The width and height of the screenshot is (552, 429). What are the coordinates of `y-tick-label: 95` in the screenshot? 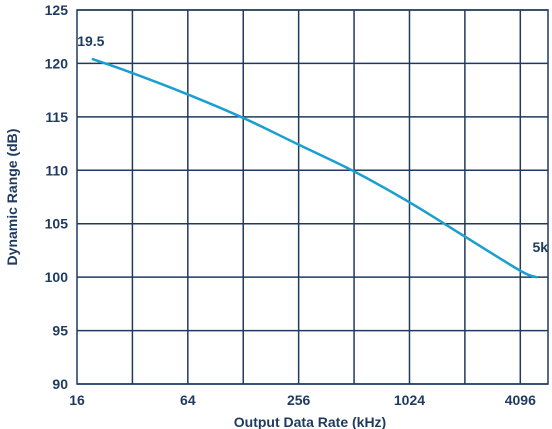 It's located at (60, 331).